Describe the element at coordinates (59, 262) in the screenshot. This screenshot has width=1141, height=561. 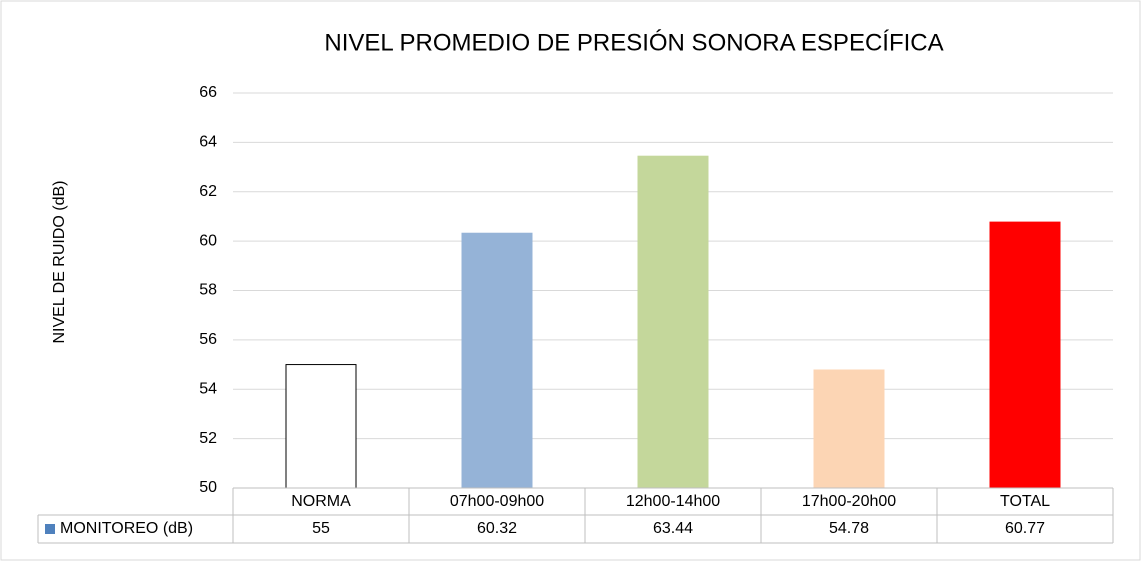
I see `y-axis-title: NIVEL DE RUIDO (dB)` at that location.